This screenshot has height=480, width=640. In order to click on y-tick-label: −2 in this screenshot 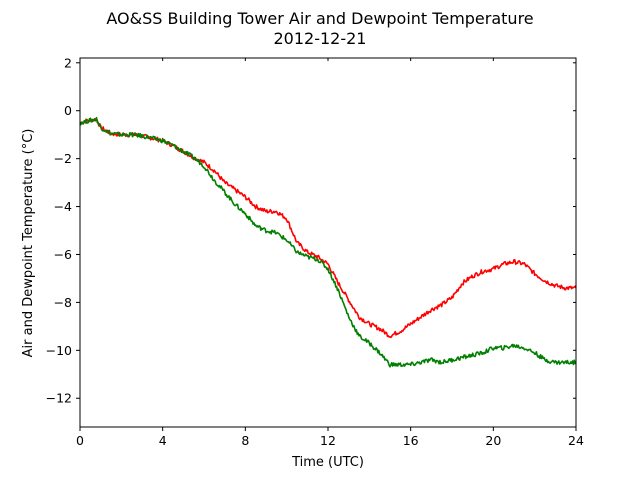, I will do `click(63, 158)`.